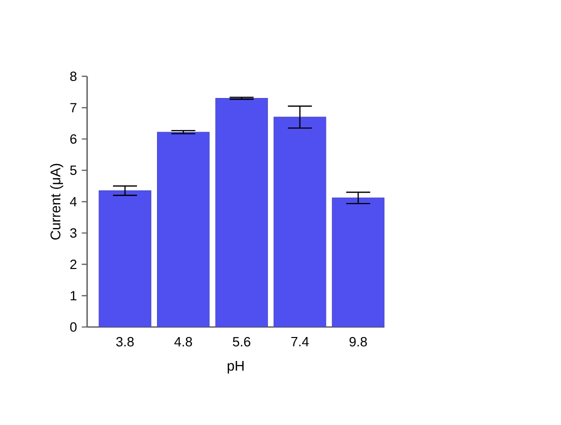  What do you see at coordinates (73, 139) in the screenshot?
I see `y-tick-label: 6` at bounding box center [73, 139].